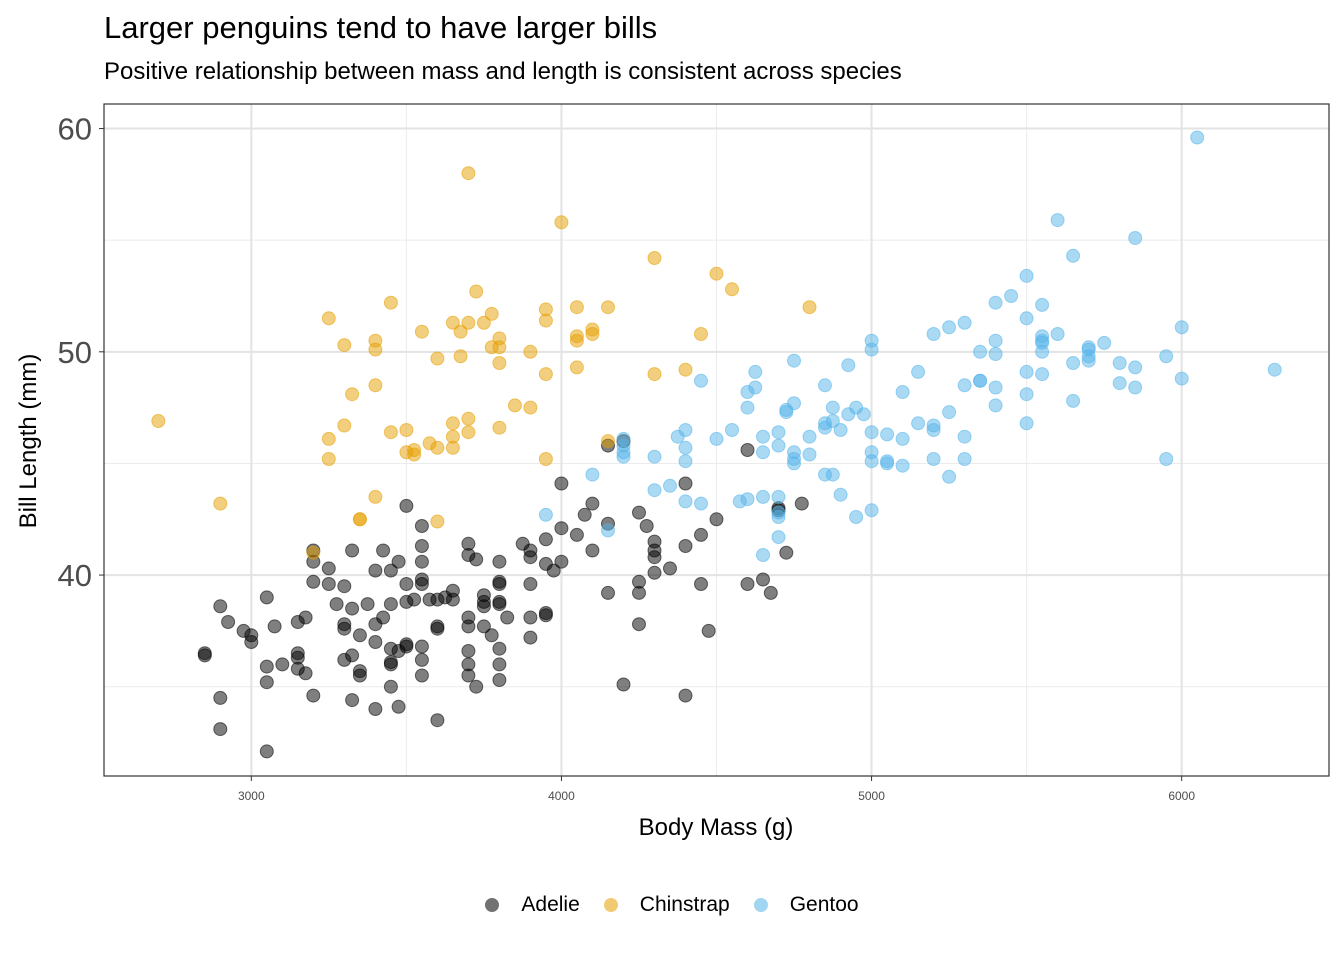 This screenshot has height=960, width=1344. Describe the element at coordinates (672, 905) in the screenshot. I see `legend: Adelie Chinstrap Gentoo` at that location.